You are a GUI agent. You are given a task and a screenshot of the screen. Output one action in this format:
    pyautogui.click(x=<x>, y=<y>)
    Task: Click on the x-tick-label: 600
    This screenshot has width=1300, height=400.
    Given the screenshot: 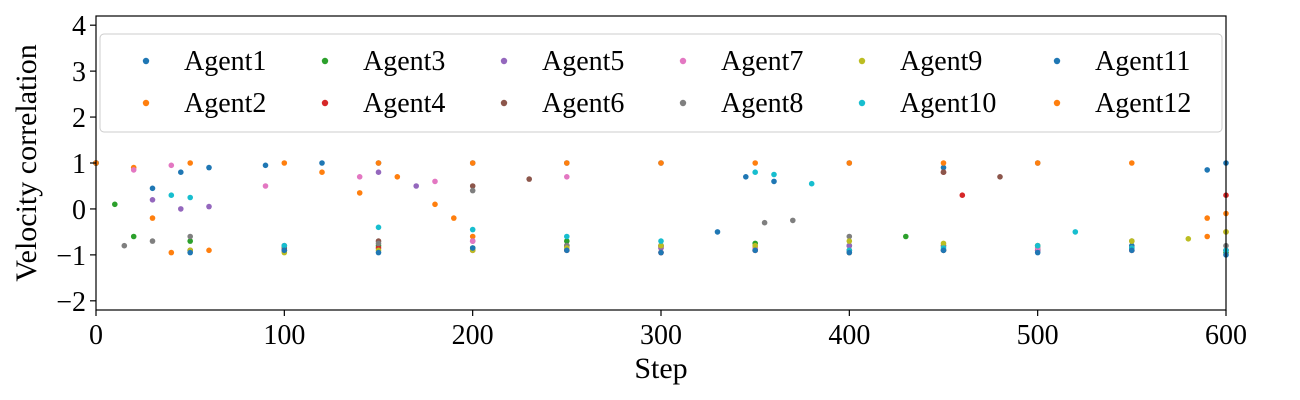 What is the action you would take?
    pyautogui.click(x=1226, y=335)
    